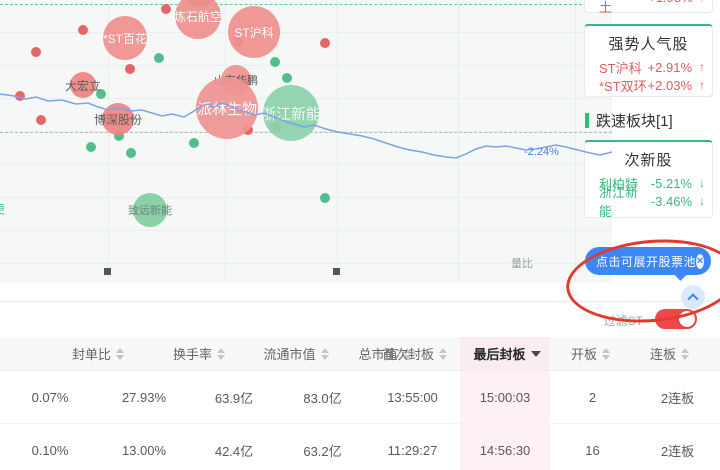  I want to click on stock-bubble: 浙江新能, so click(291, 113).